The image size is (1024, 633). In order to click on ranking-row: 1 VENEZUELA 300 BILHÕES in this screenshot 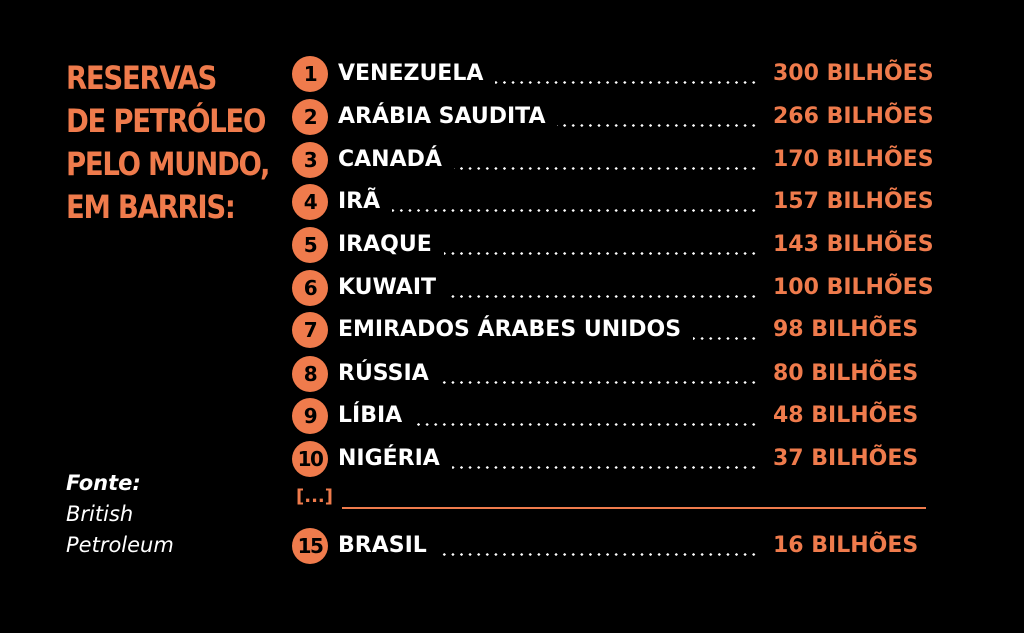, I will do `click(617, 74)`.